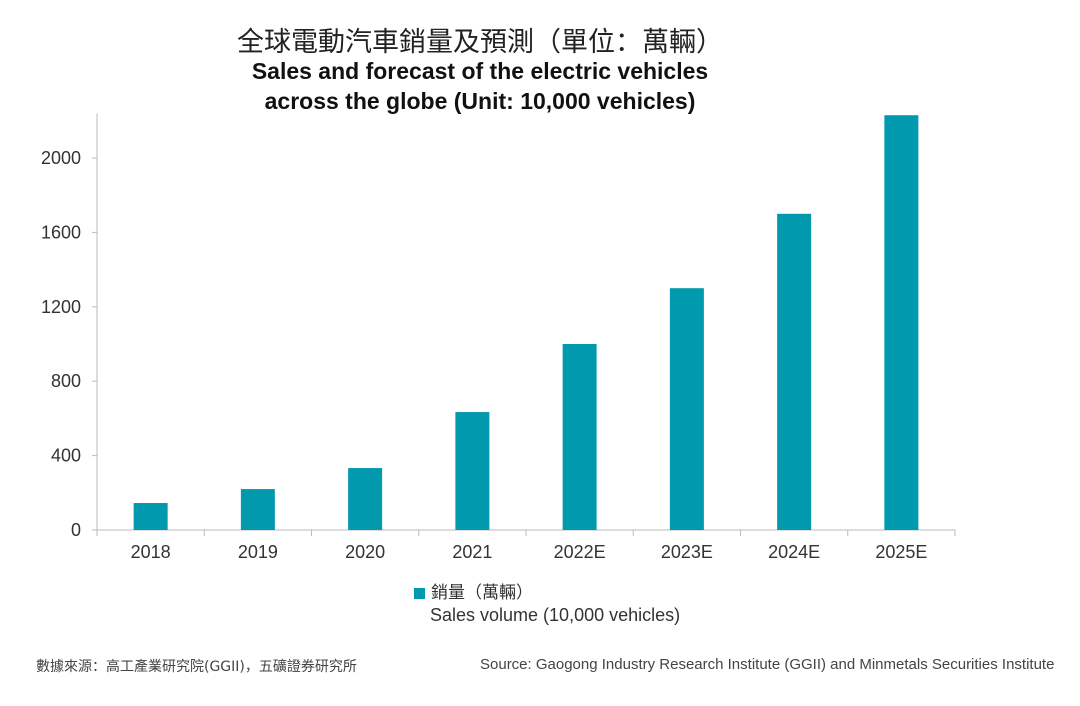 This screenshot has width=1080, height=706. What do you see at coordinates (196, 667) in the screenshot?
I see `source-zh: 數據來源：高工產業研究院(GGII)，五礦證券研究所` at bounding box center [196, 667].